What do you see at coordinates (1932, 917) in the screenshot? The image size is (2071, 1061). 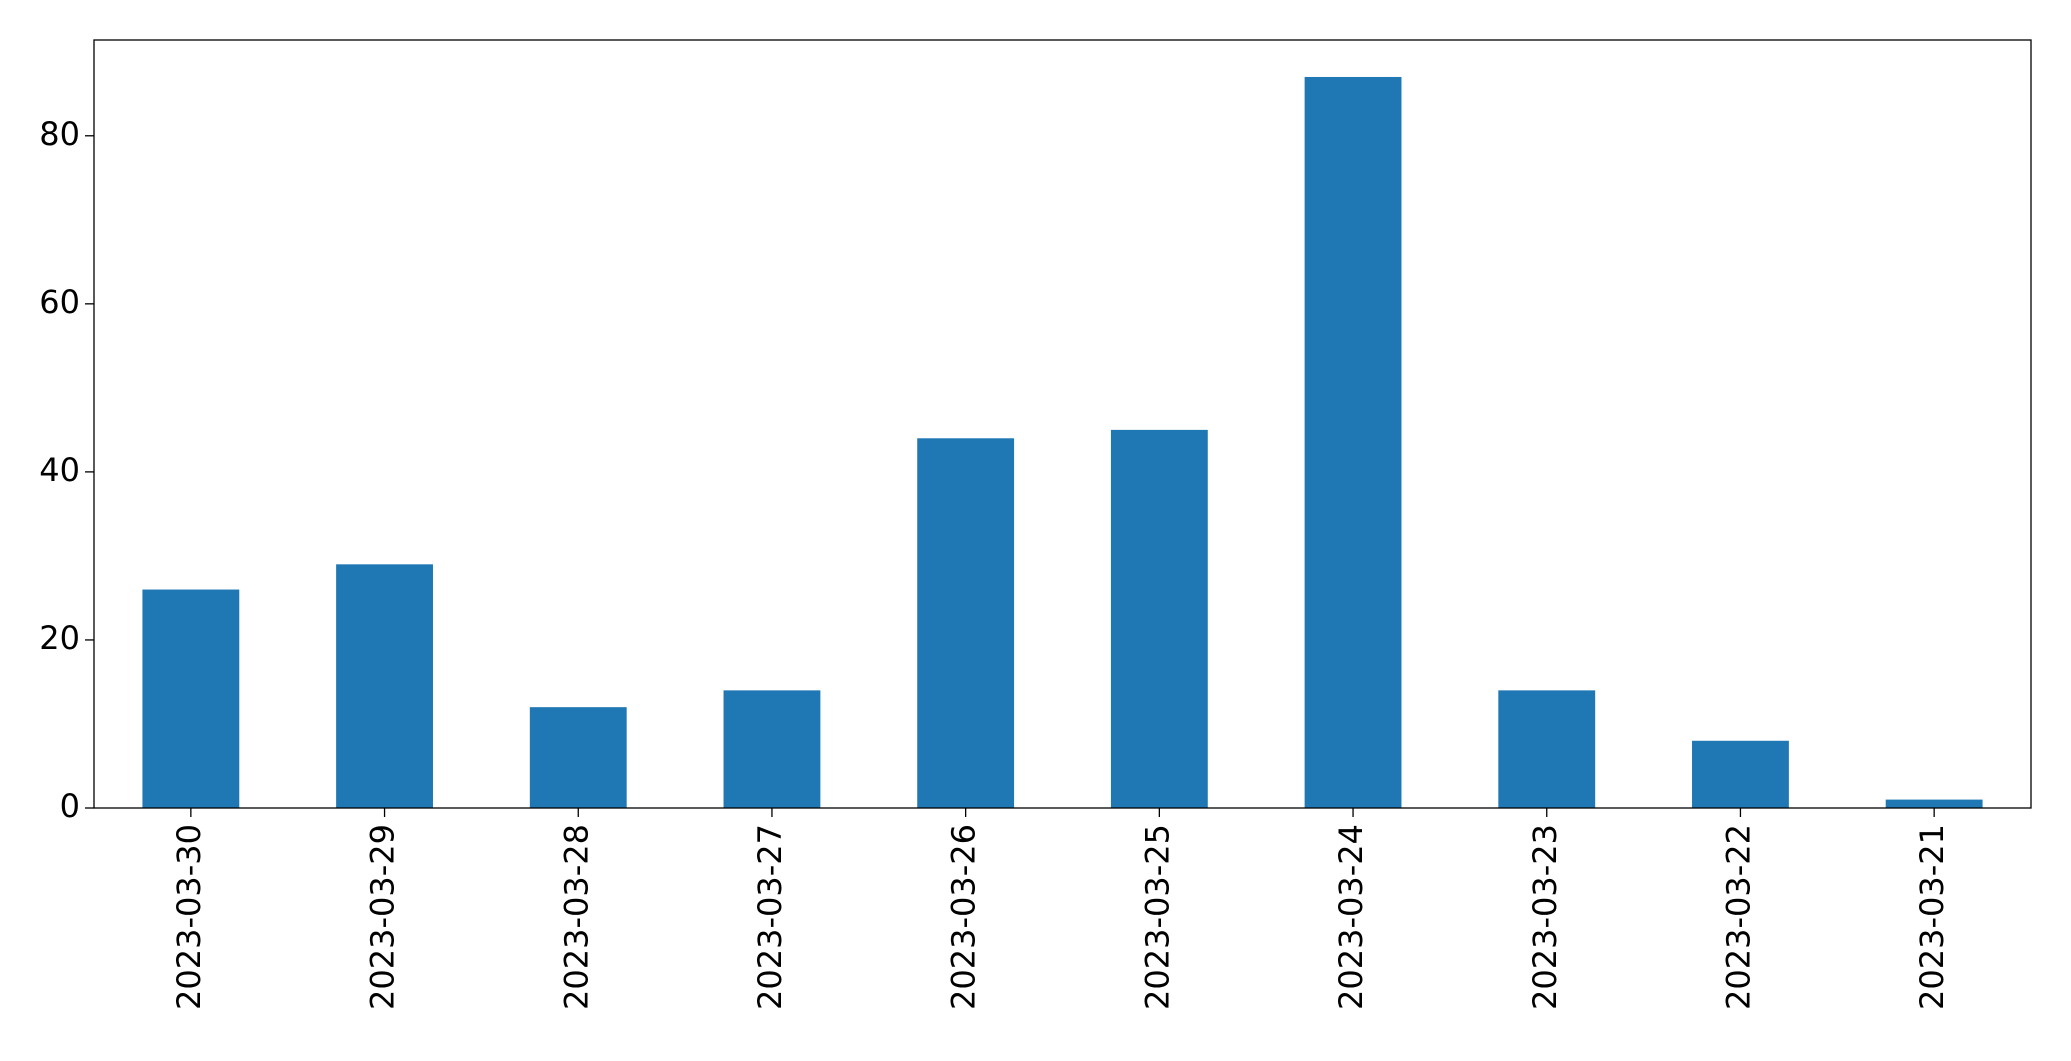 I see `x-tick-label: 2023-03-21` at bounding box center [1932, 917].